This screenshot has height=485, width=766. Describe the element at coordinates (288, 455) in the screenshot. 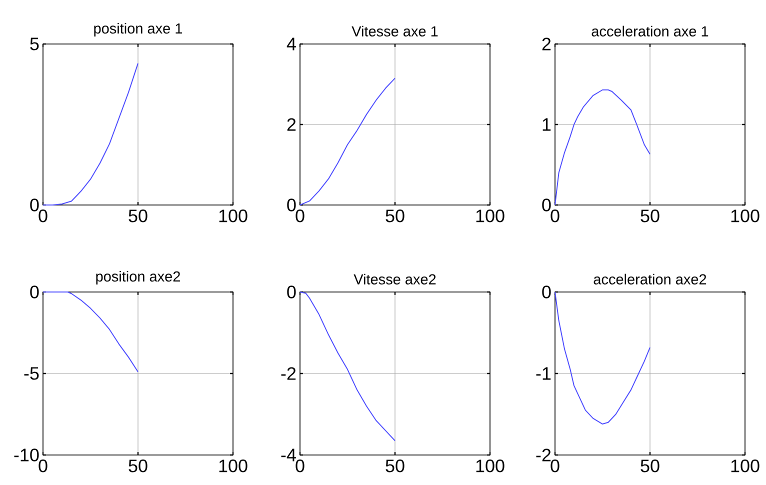

I see `y-tick-label: -4` at that location.